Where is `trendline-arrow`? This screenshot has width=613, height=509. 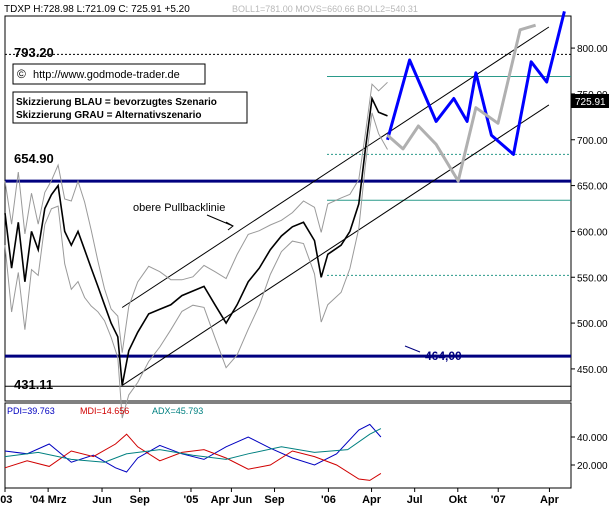
trendline-arrow is located at coordinates (220, 222).